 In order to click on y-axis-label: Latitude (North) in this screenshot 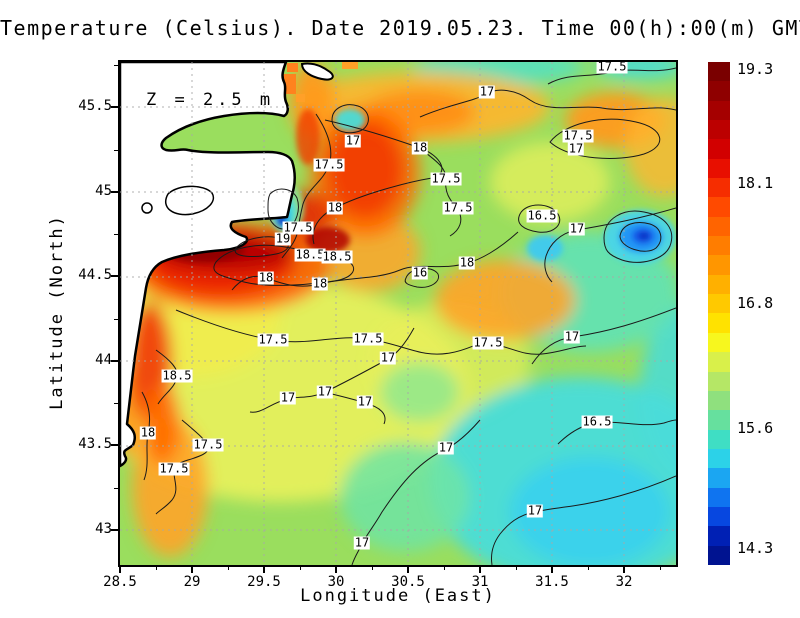, I will do `click(57, 312)`.